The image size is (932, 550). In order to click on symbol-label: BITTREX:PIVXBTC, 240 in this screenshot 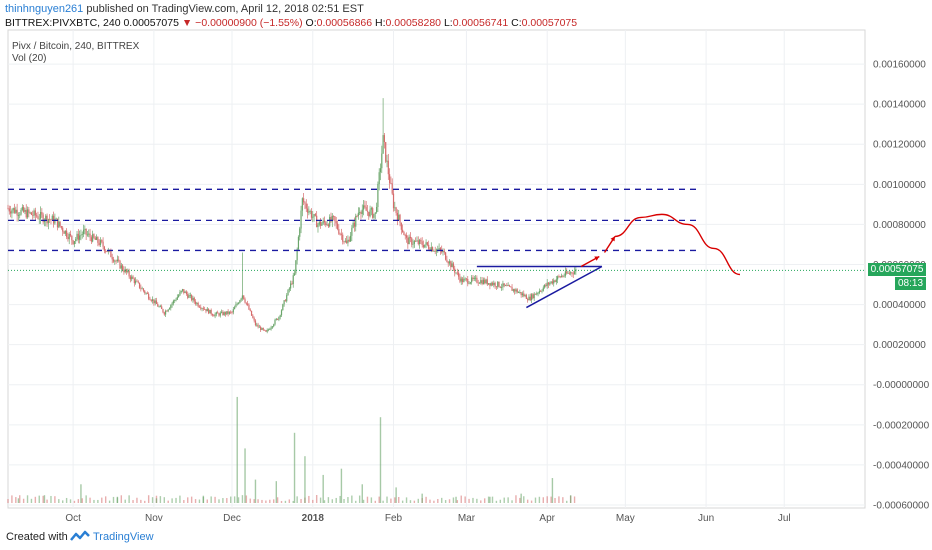, I will do `click(63, 23)`.